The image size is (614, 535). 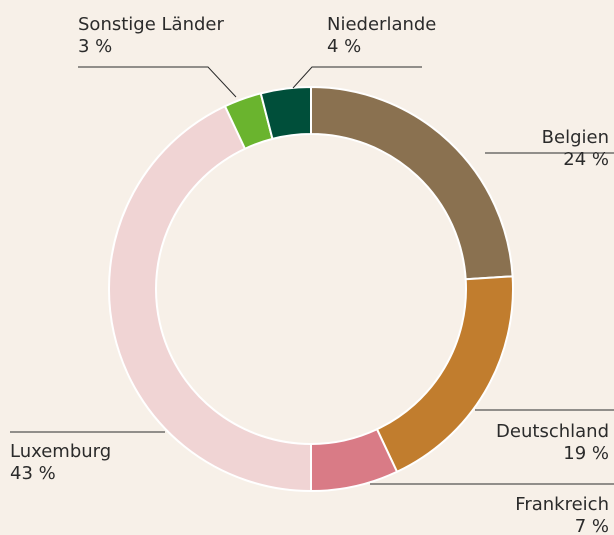 What do you see at coordinates (33, 473) in the screenshot?
I see `slice-value-label: 43 %` at bounding box center [33, 473].